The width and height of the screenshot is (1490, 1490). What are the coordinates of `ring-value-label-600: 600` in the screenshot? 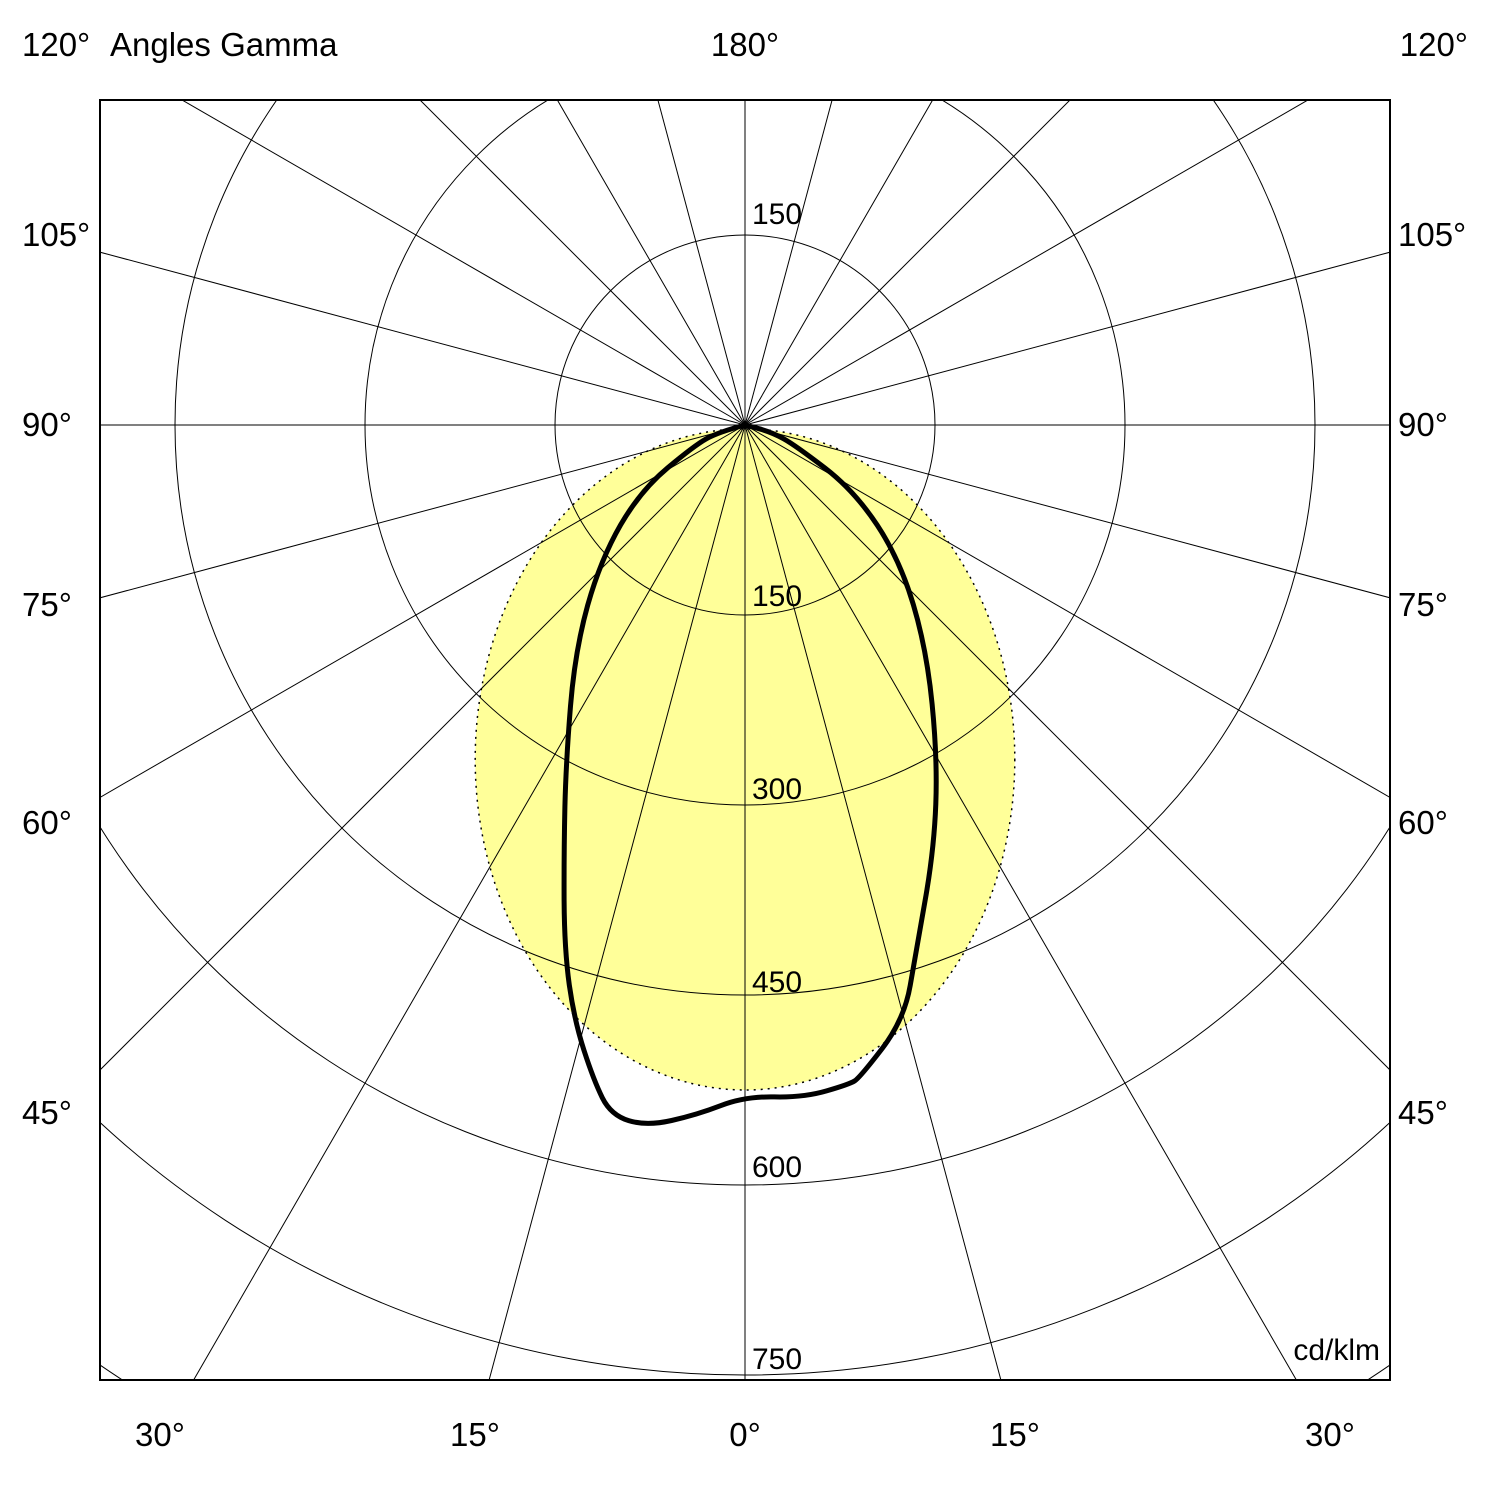 It's located at (777, 1167).